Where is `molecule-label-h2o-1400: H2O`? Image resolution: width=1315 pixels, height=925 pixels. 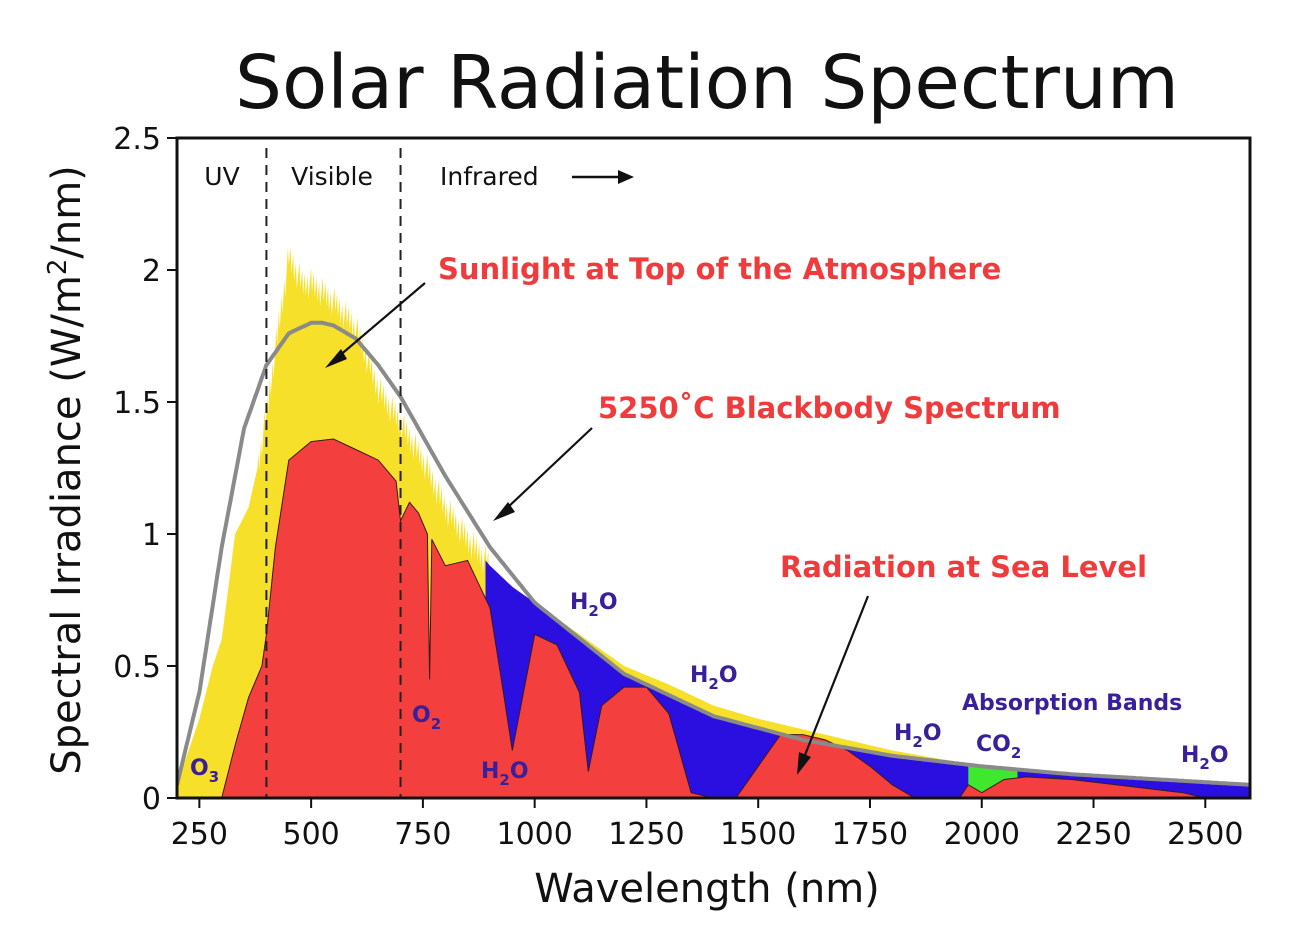
molecule-label-h2o-1400: H2O is located at coordinates (714, 678).